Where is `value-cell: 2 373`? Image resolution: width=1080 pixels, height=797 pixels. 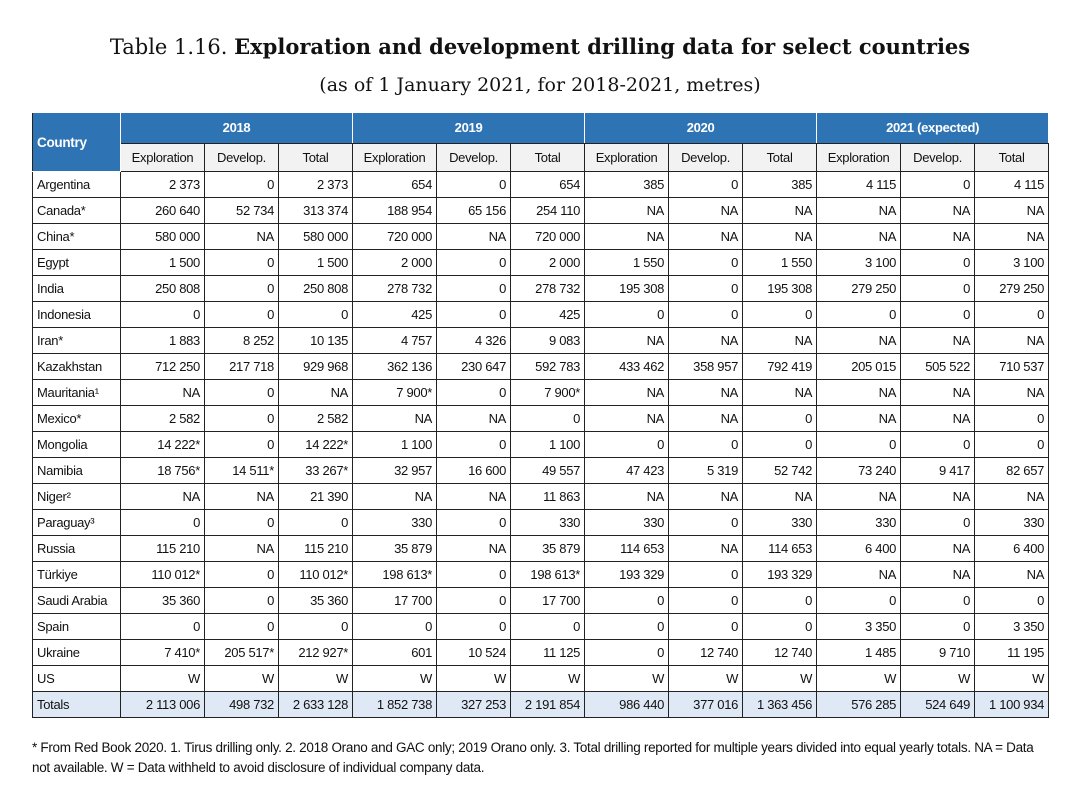
value-cell: 2 373 is located at coordinates (315, 184).